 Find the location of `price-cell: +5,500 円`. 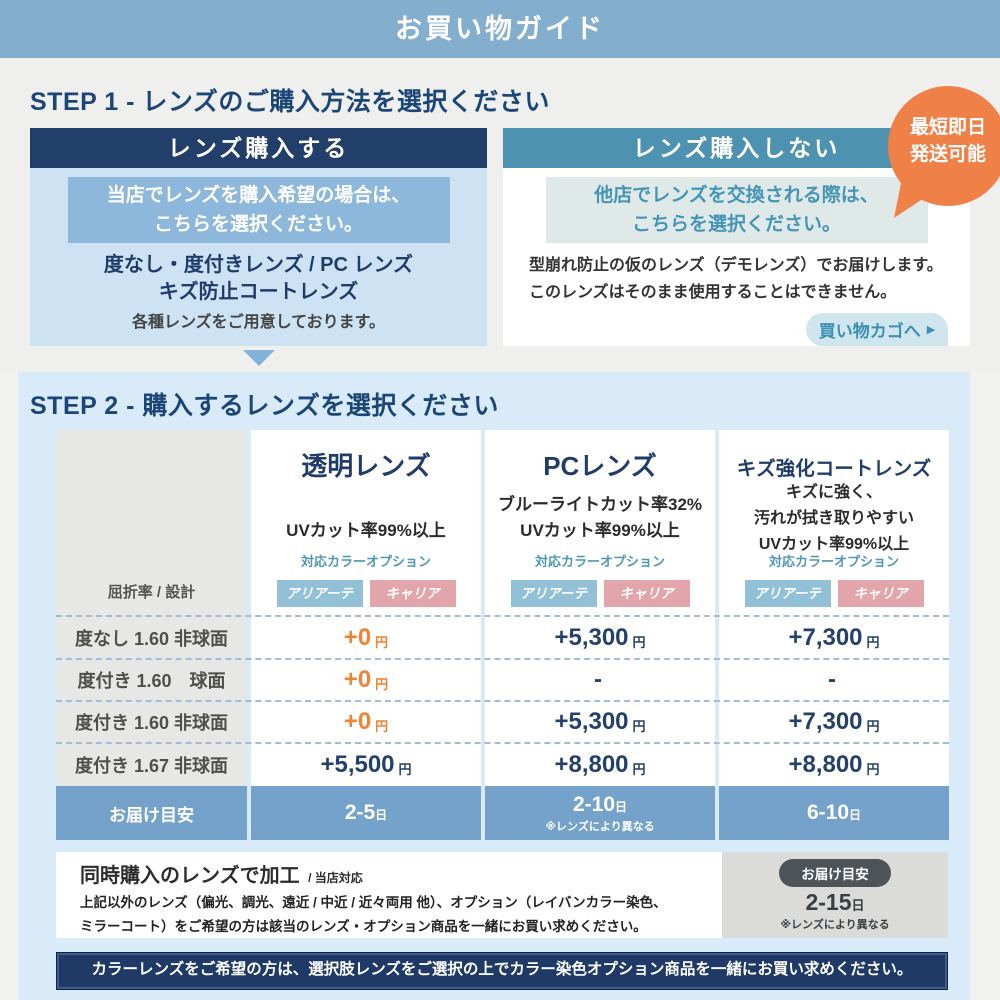

price-cell: +5,500 円 is located at coordinates (366, 764).